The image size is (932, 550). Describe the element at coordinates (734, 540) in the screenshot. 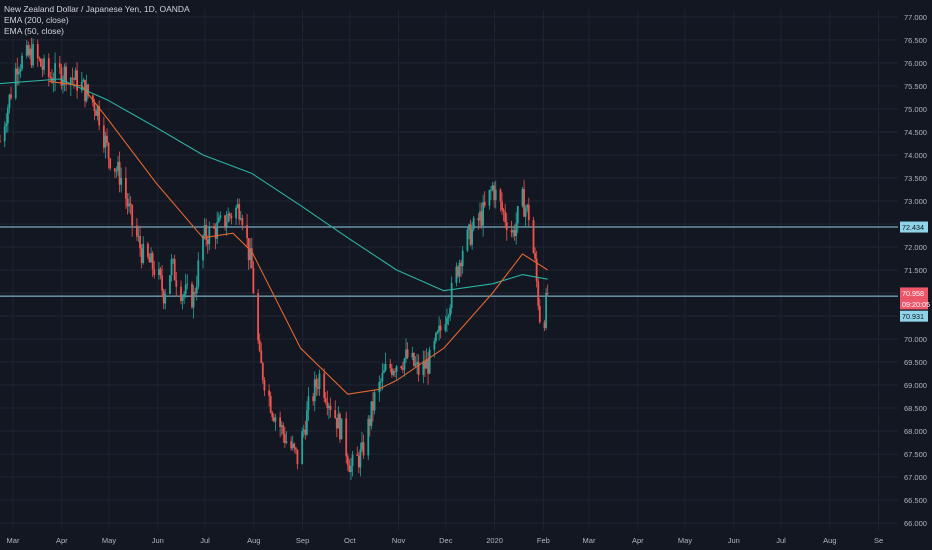

I see `x-tick-label: Jun` at that location.